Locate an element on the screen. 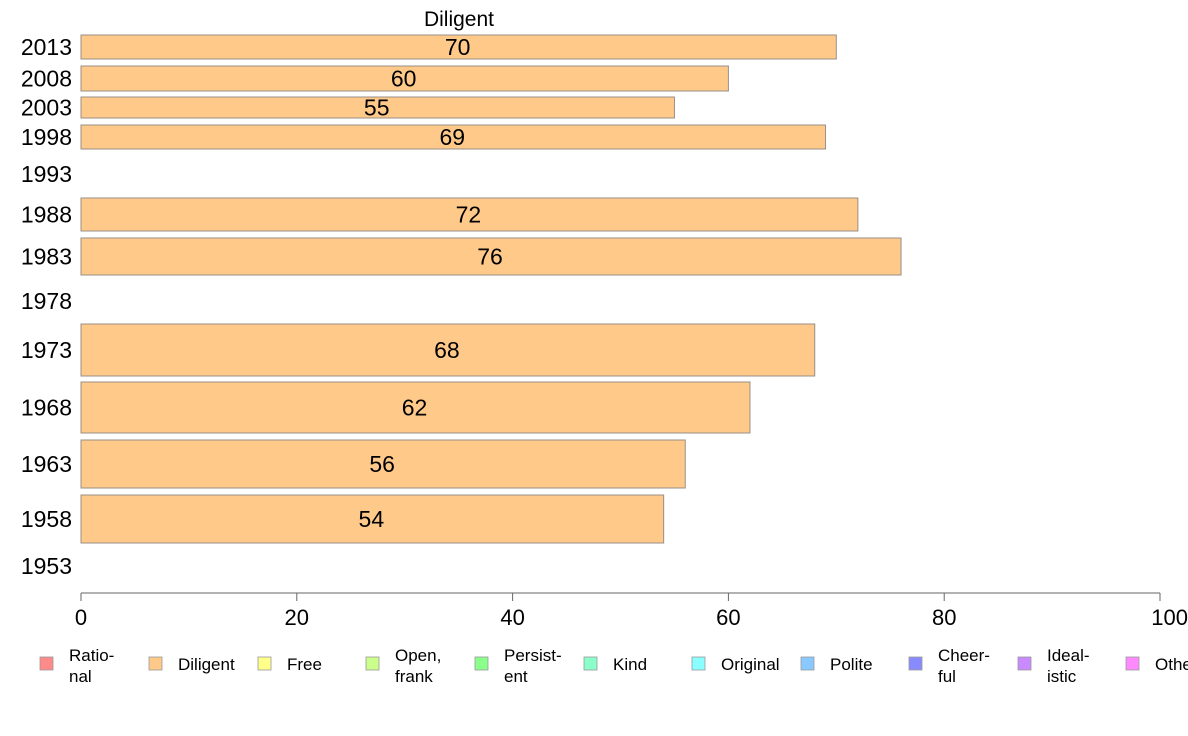 The image size is (1188, 736). bar-value-label: 69 is located at coordinates (452, 137).